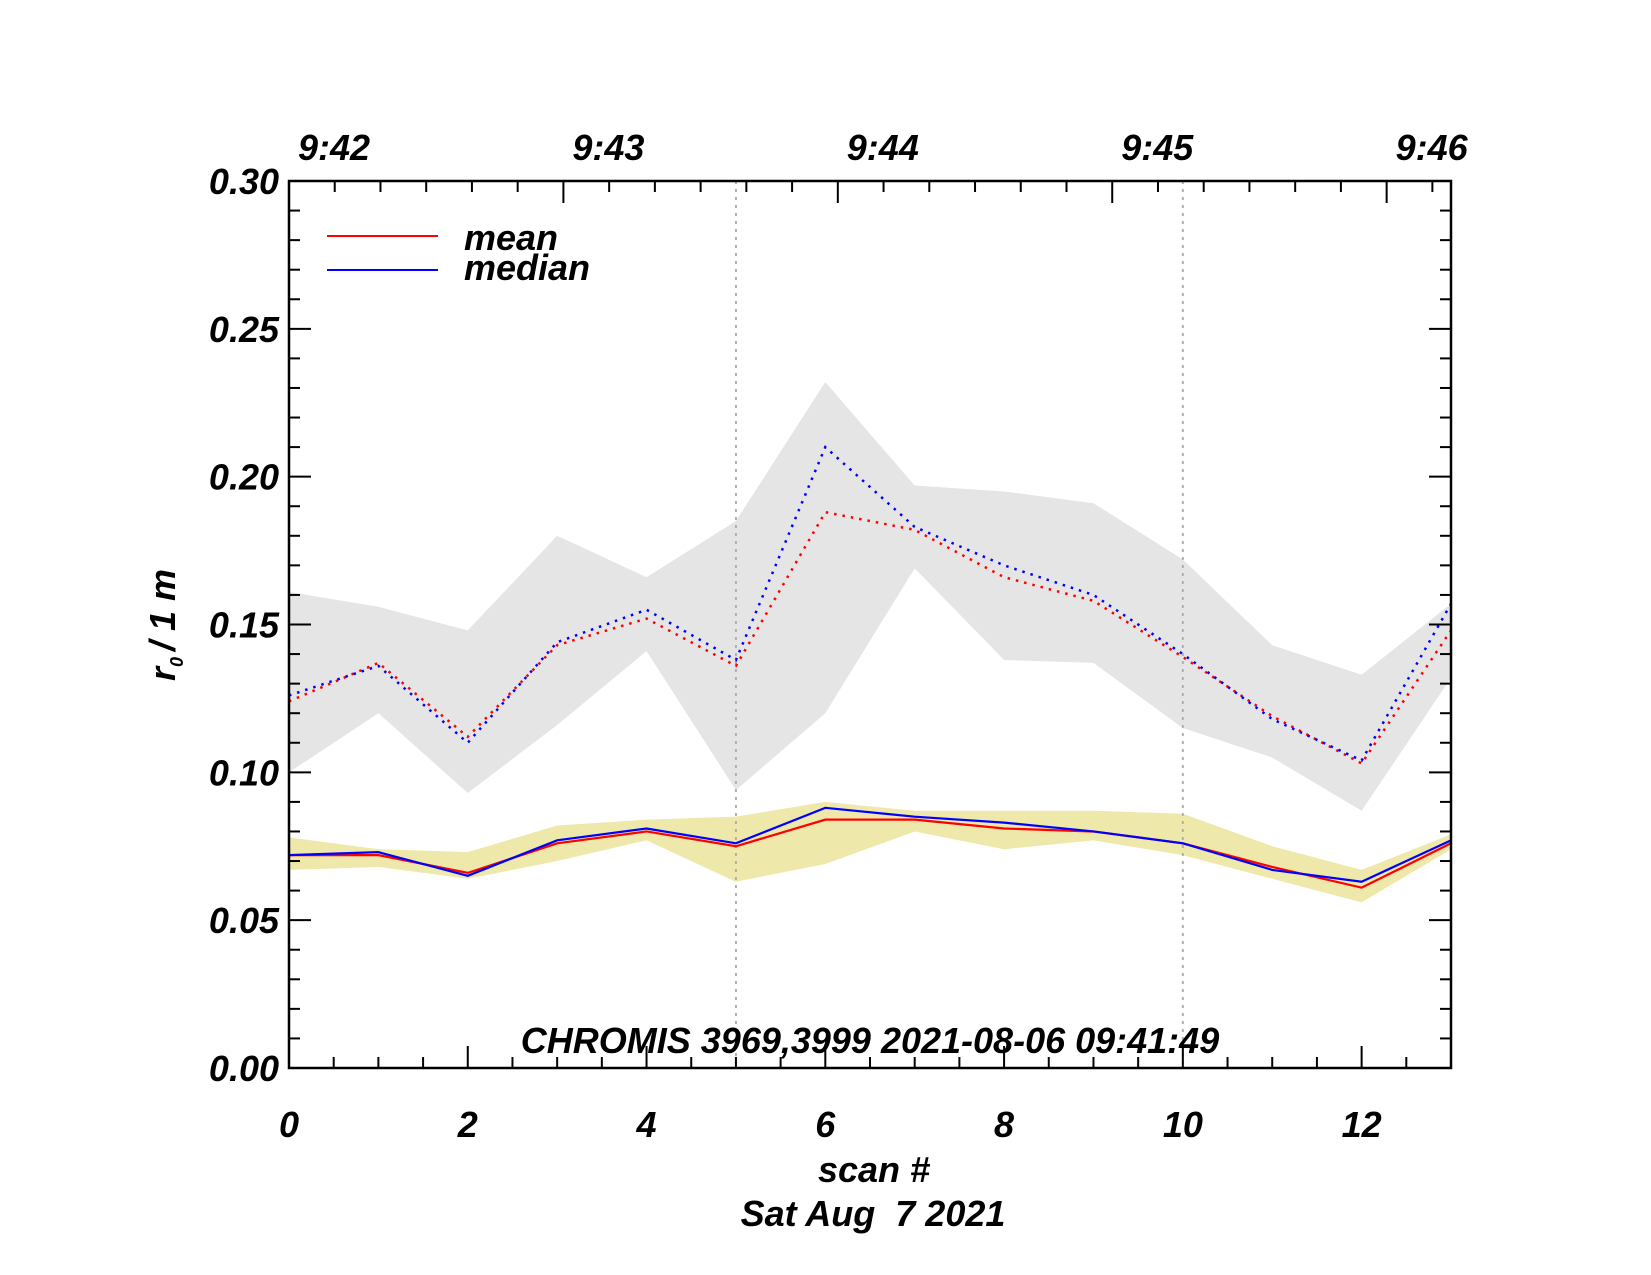 The image size is (1651, 1275). I want to click on top-time-labels: 9:42 9:43 9:44 9:45 9:46, so click(883, 147).